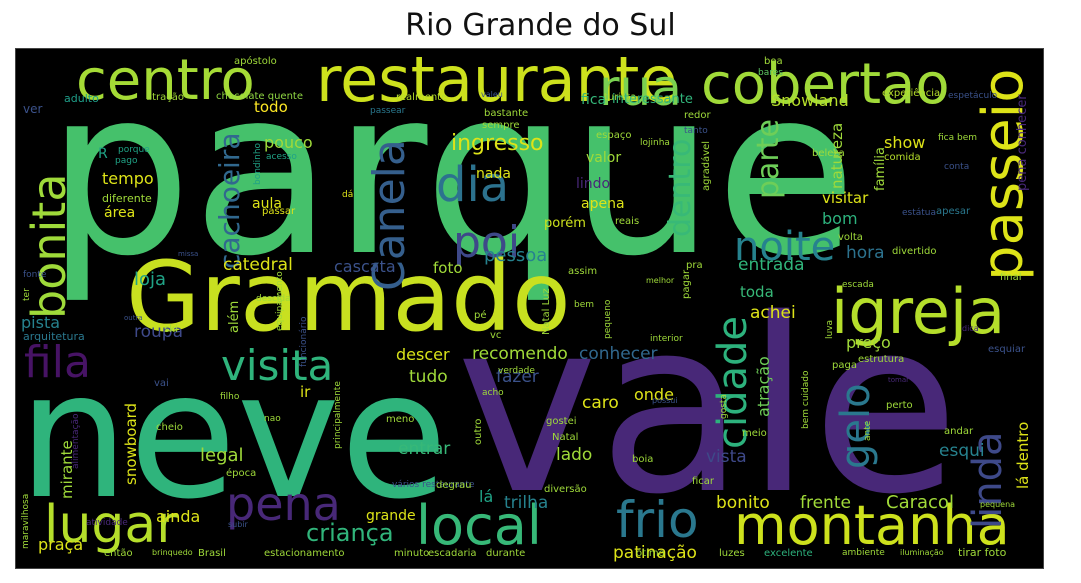 The image size is (1081, 583). What do you see at coordinates (574, 455) in the screenshot?
I see `word: lado` at bounding box center [574, 455].